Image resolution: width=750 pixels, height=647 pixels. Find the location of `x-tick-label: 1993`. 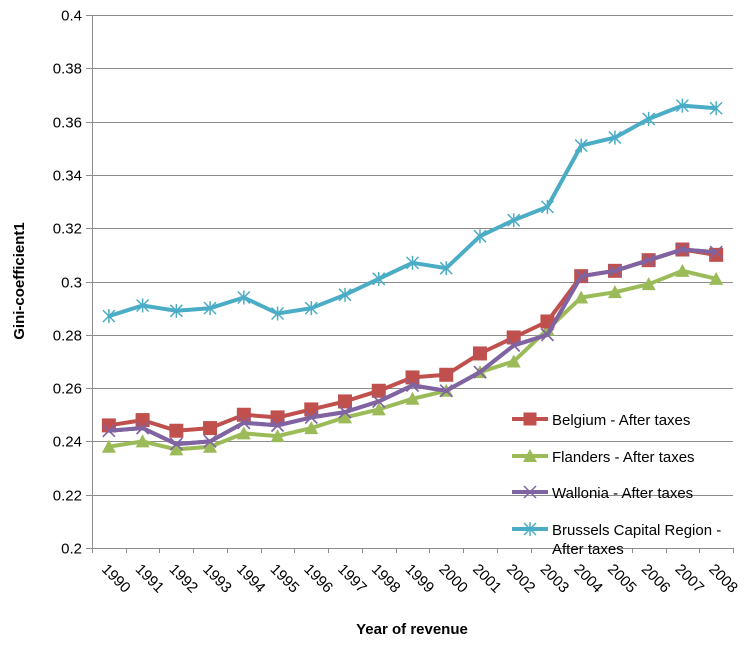

x-tick-label: 1993 is located at coordinates (217, 579).